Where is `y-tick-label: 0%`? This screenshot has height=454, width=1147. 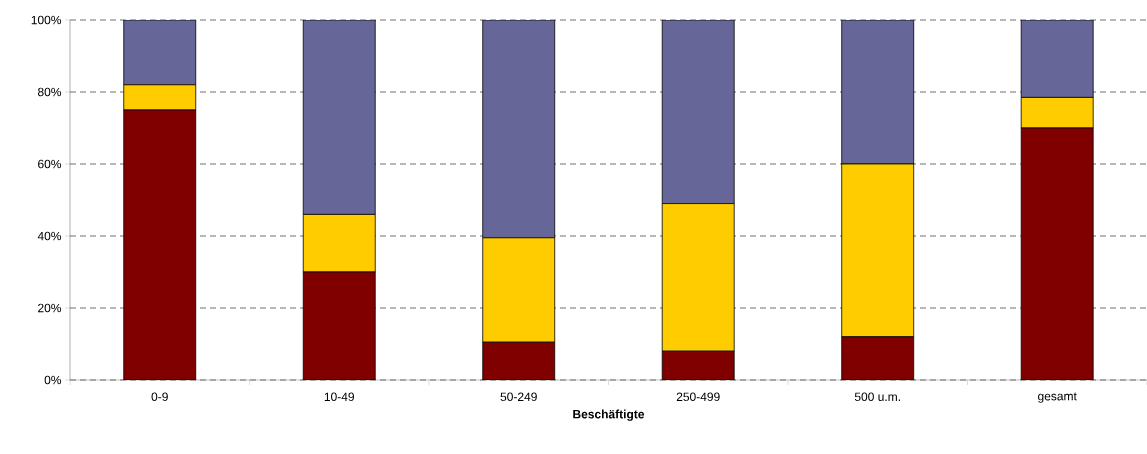 y-tick-label: 0% is located at coordinates (53, 380).